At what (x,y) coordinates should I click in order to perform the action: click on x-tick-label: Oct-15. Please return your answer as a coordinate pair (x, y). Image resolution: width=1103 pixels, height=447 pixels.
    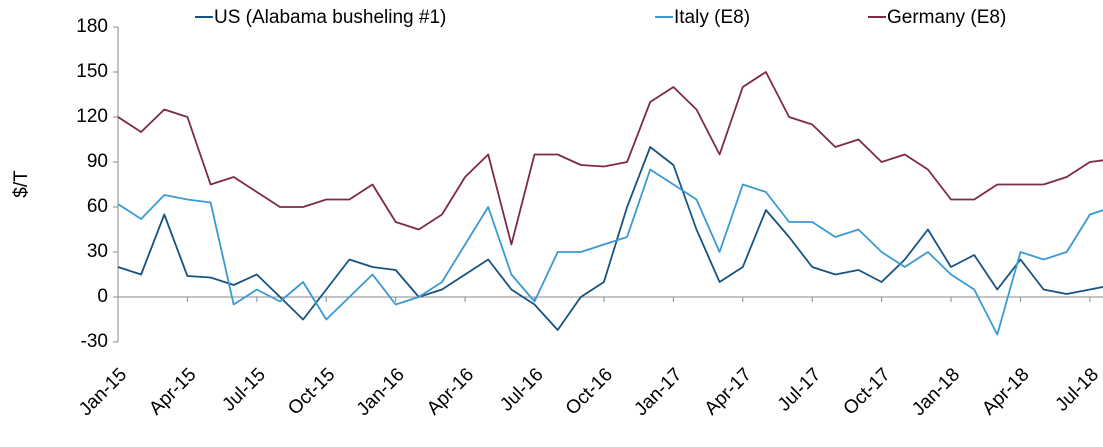
    Looking at the image, I should click on (311, 391).